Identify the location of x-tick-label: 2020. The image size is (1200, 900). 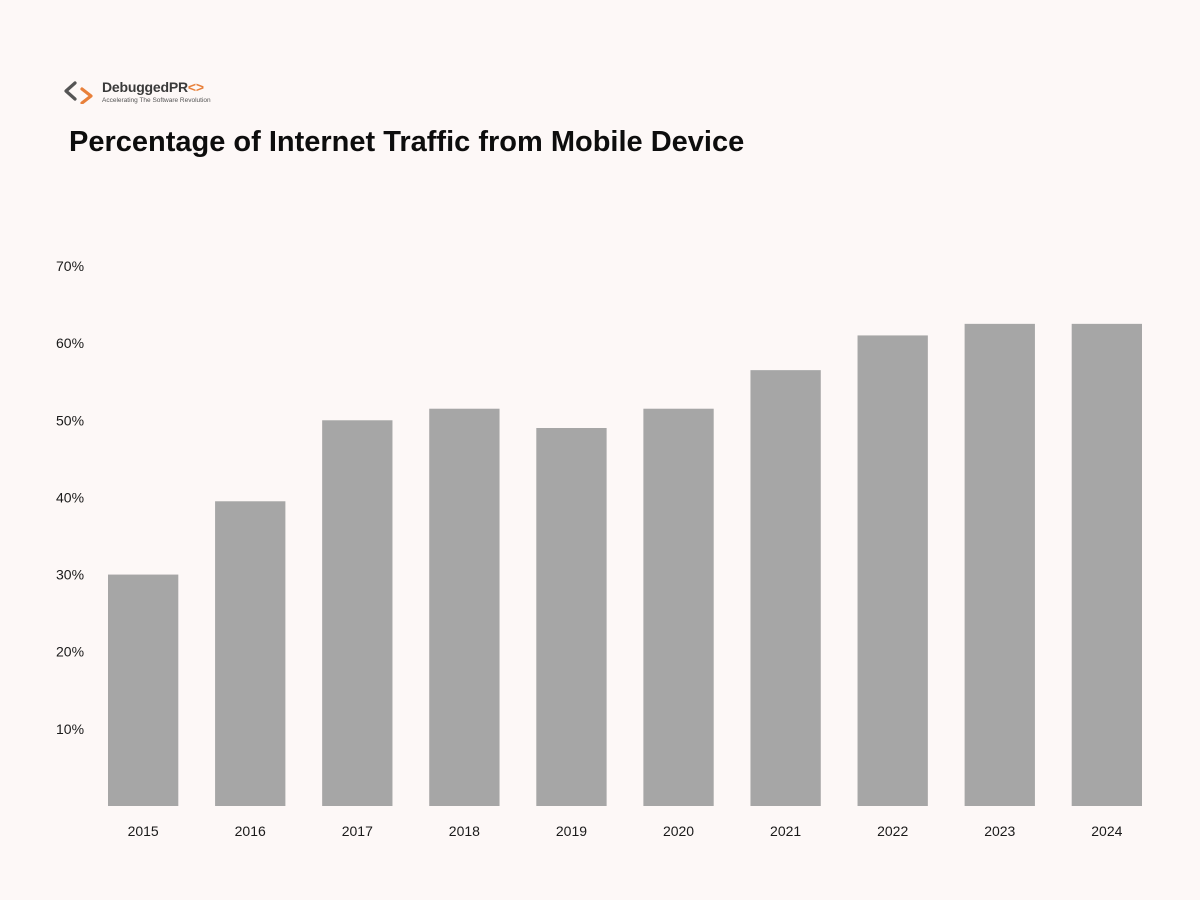
(678, 831).